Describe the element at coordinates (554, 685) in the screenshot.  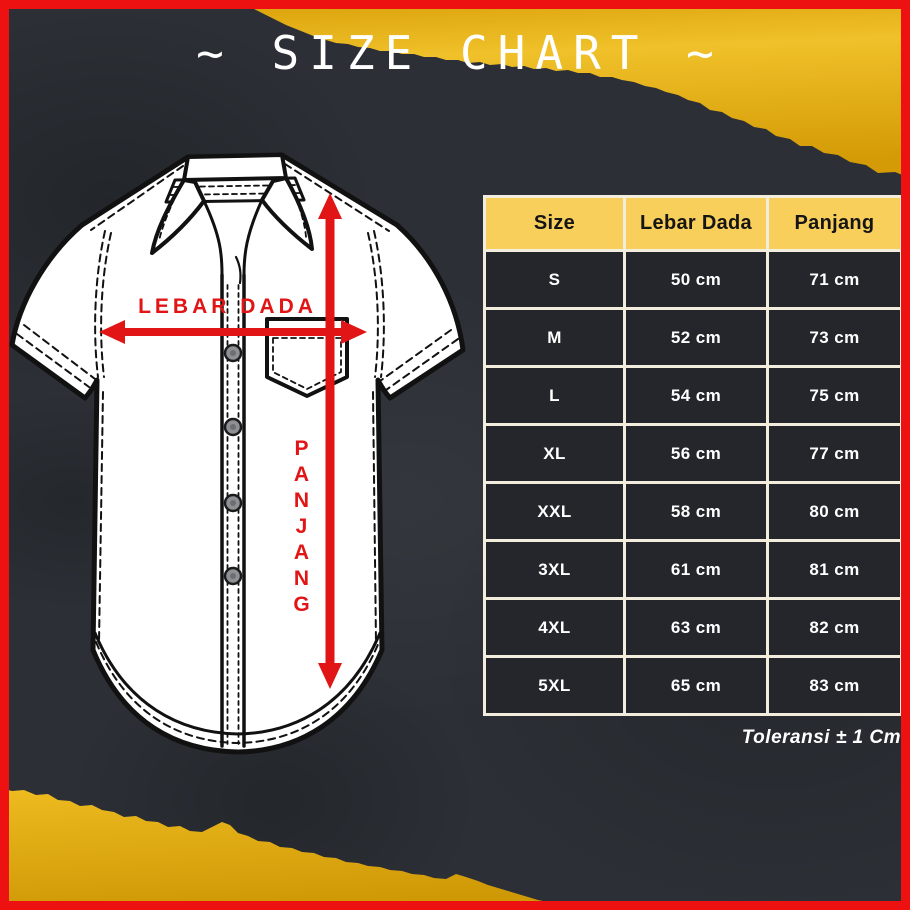
I see `size-cell: 5XL` at that location.